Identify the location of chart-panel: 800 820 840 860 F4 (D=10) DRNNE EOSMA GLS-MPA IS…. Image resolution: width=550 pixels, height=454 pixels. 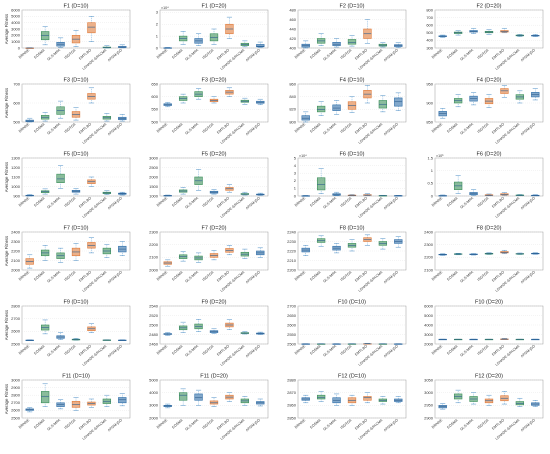
(348, 111).